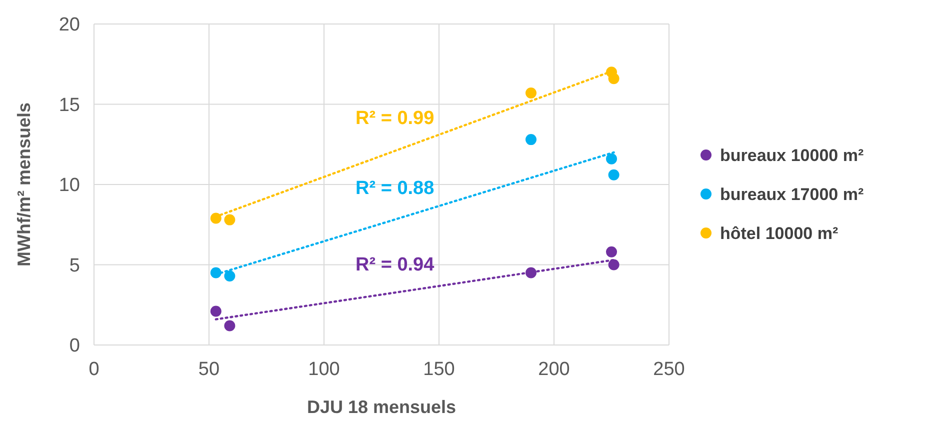 This screenshot has width=943, height=426. Describe the element at coordinates (94, 369) in the screenshot. I see `x-tick-label: 0` at that location.